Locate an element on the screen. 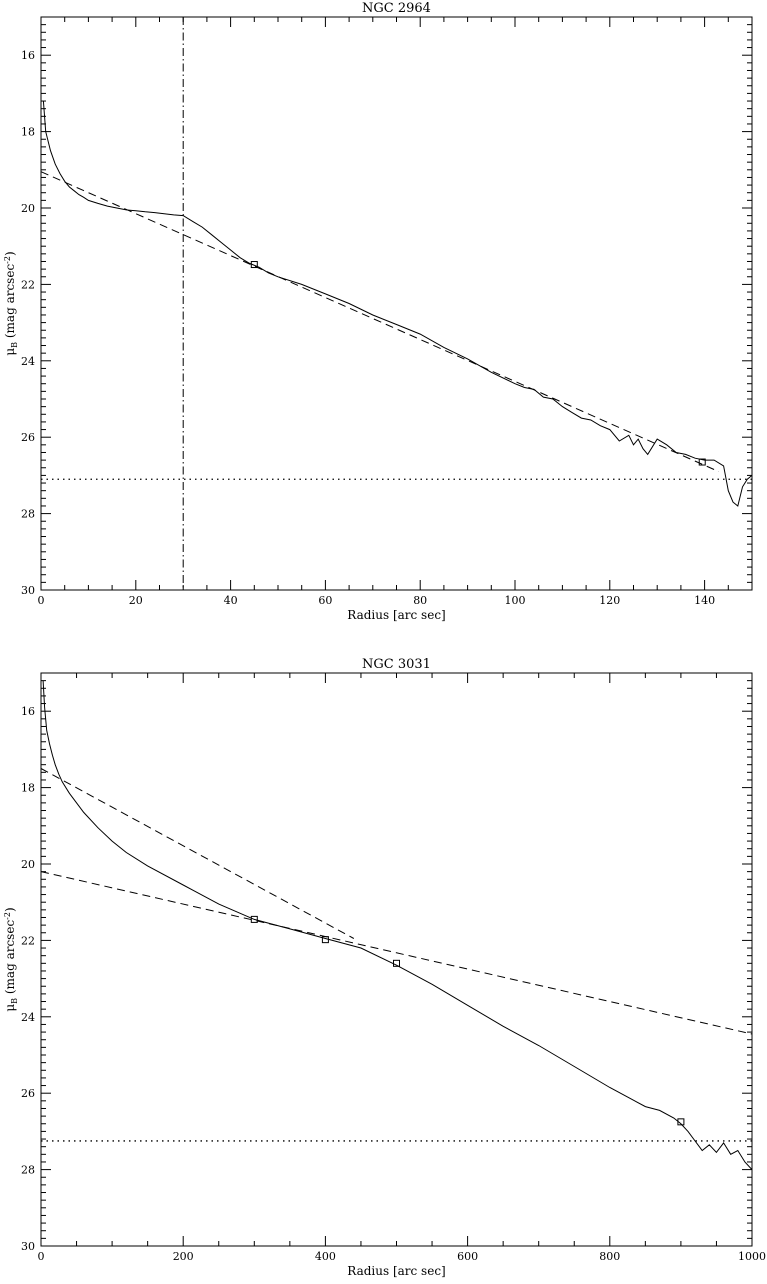  x-tick-label: 400 is located at coordinates (325, 1256).